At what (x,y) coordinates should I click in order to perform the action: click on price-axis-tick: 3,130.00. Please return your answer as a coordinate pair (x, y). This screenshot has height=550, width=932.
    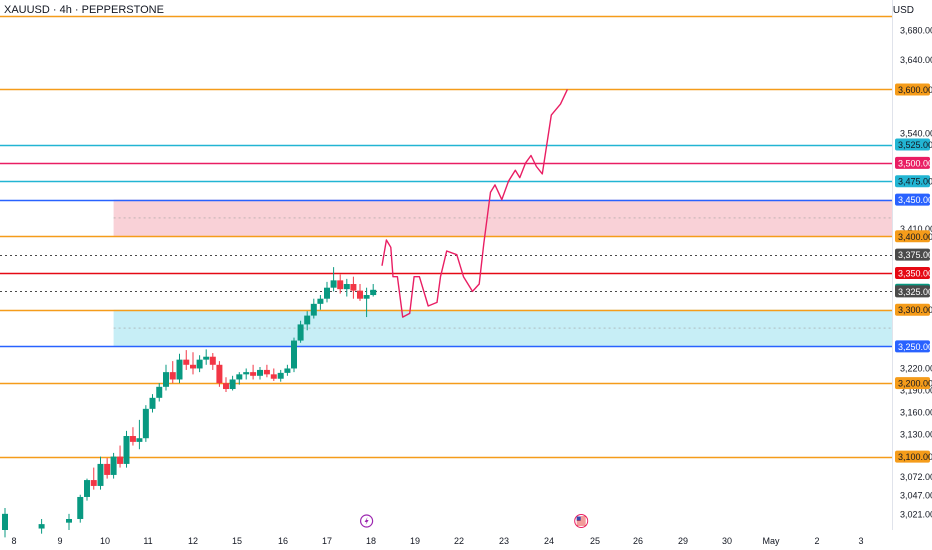
    Looking at the image, I should click on (916, 435).